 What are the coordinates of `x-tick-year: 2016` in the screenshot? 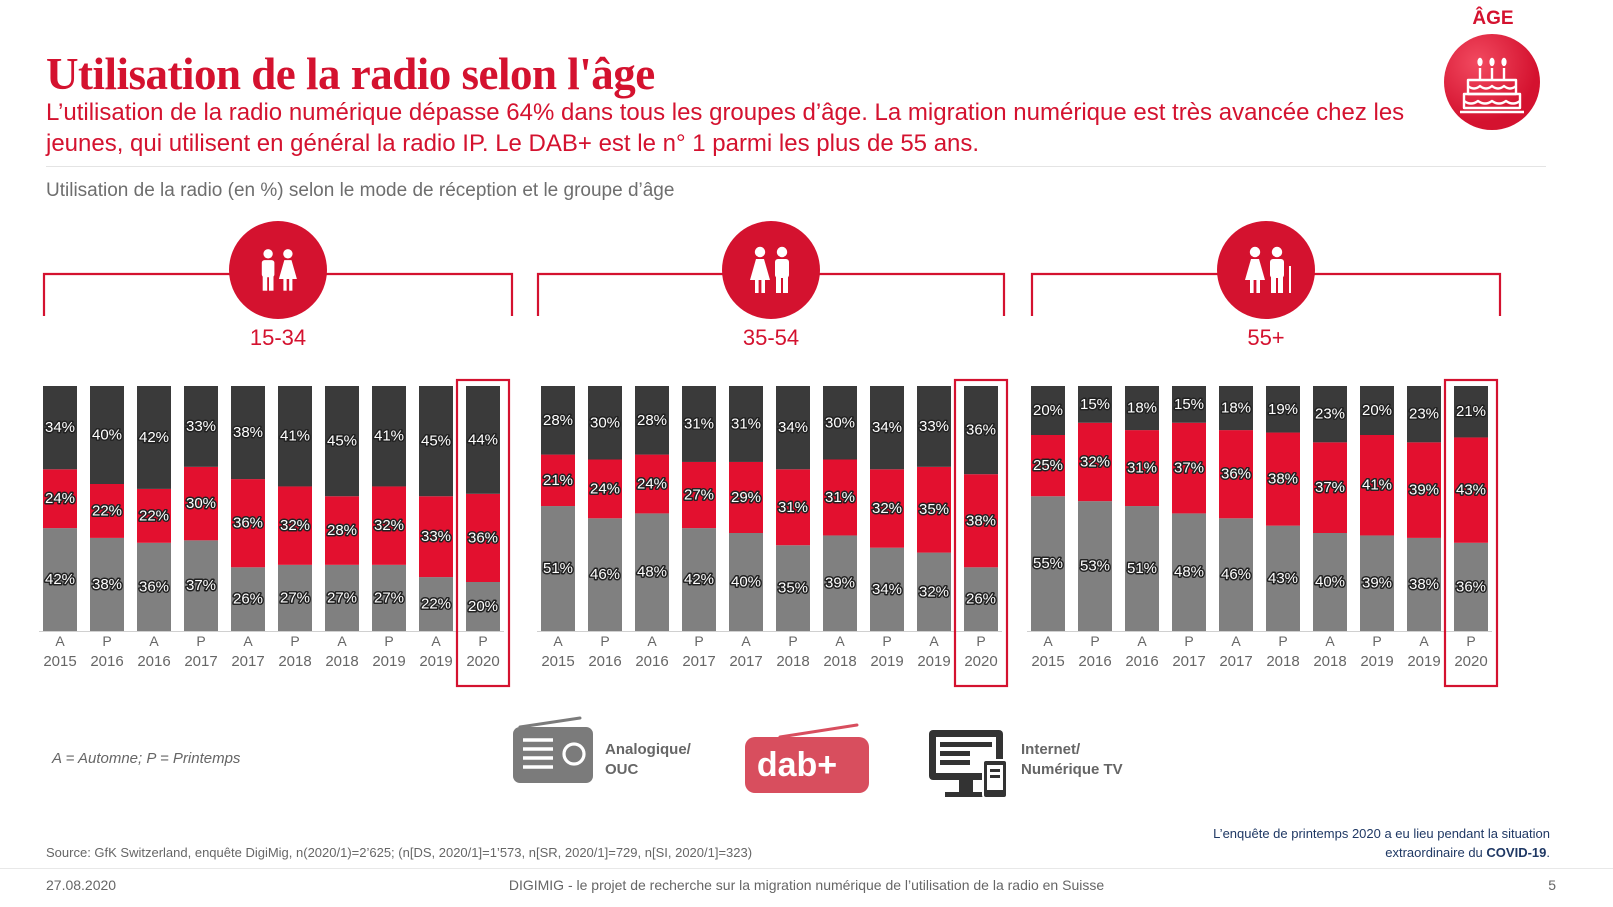 It's located at (106, 661).